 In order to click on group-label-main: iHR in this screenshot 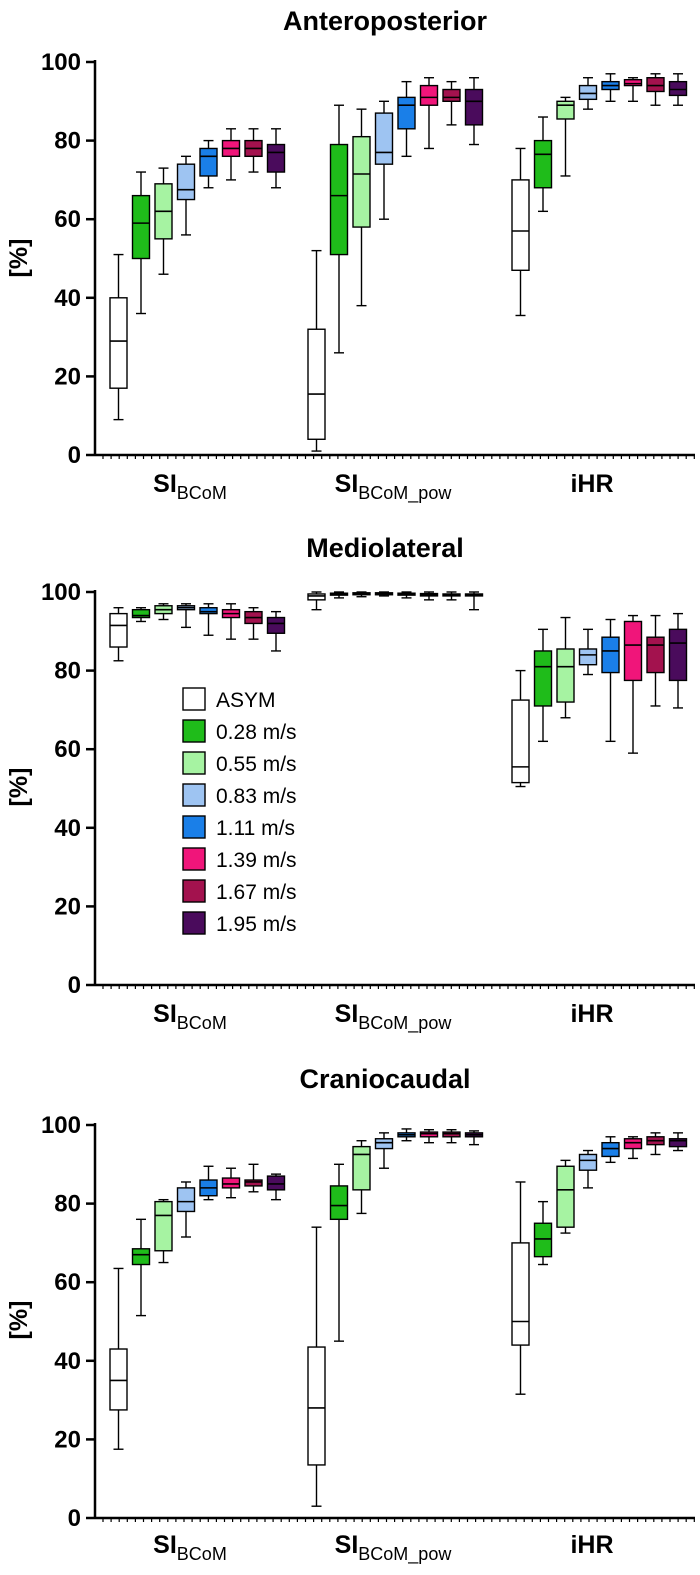, I will do `click(591, 484)`.